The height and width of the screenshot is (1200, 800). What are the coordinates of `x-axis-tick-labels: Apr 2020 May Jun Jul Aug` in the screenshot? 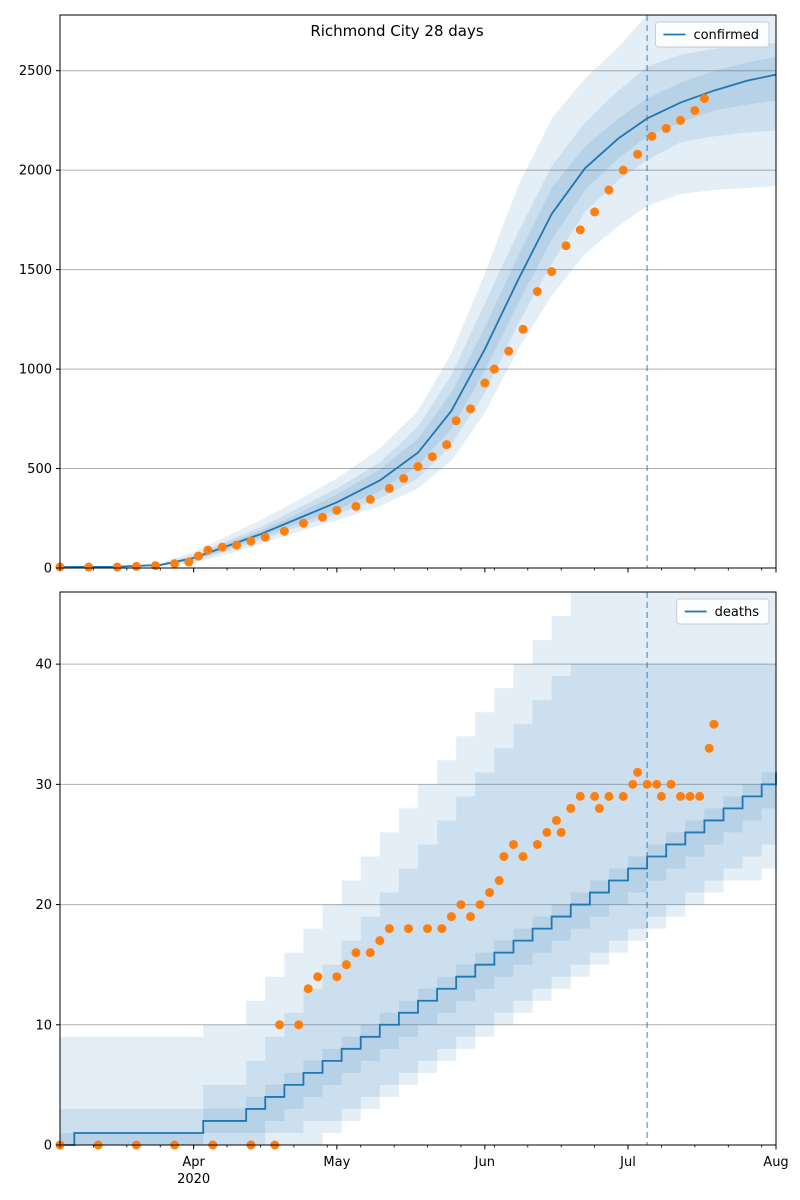 It's located at (483, 1171).